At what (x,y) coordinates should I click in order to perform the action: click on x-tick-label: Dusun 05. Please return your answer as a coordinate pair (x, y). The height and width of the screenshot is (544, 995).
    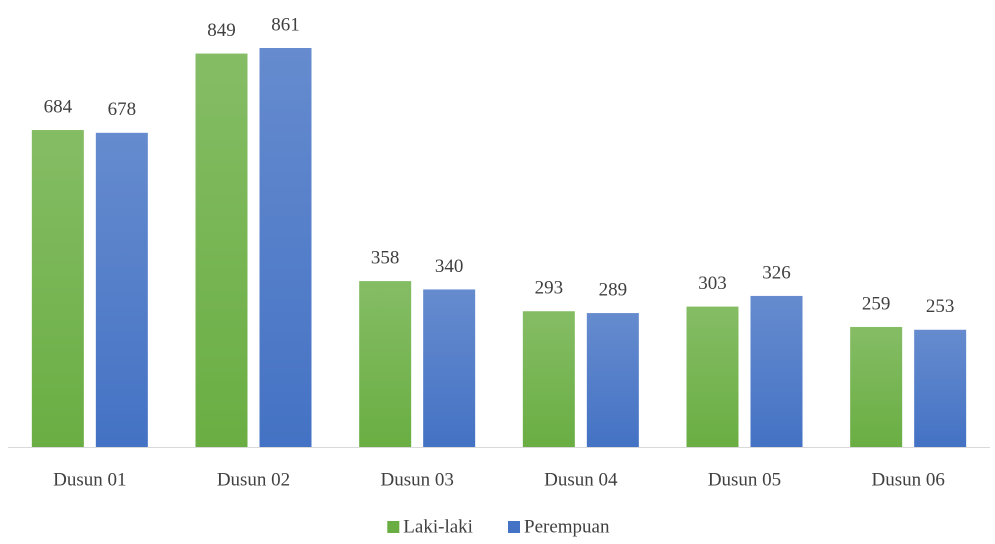
    Looking at the image, I should click on (744, 479).